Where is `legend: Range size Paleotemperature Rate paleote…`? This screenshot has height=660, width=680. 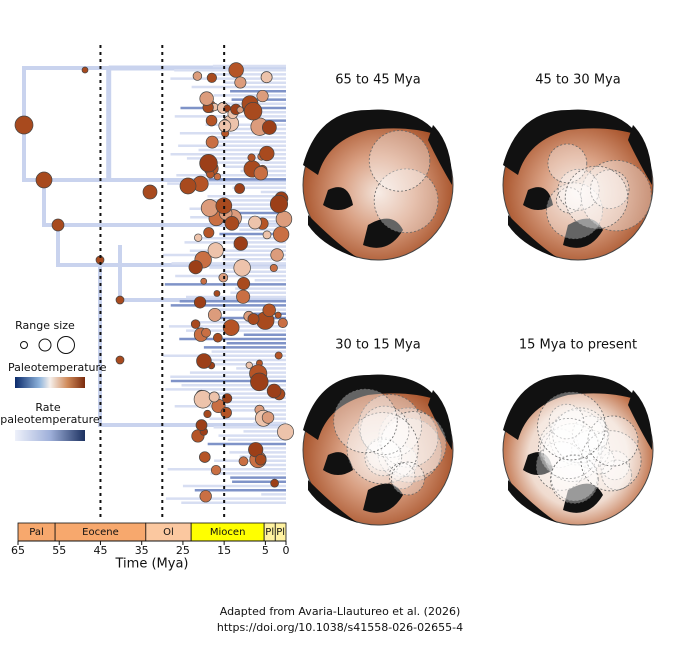
legend: Range size Paleotemperature Rate paleote… is located at coordinates (53, 380).